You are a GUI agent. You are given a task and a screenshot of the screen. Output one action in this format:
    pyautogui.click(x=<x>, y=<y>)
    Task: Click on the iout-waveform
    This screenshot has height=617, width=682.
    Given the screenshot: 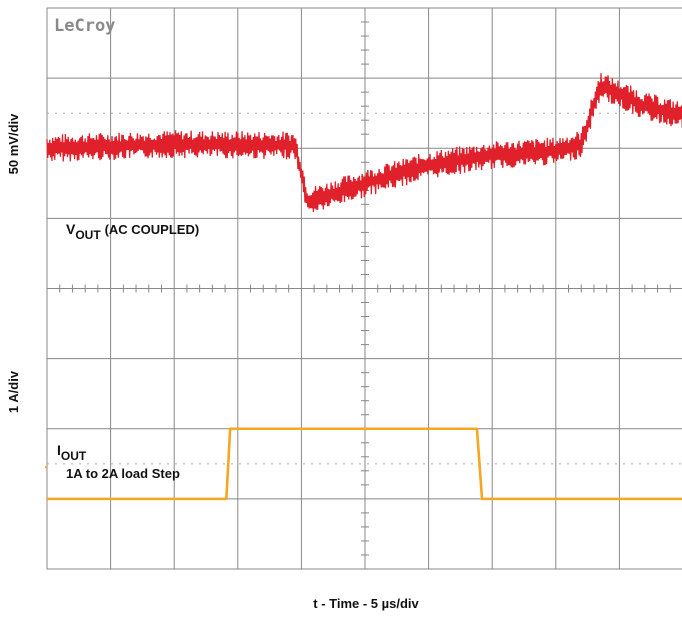 What is the action you would take?
    pyautogui.click(x=364, y=464)
    